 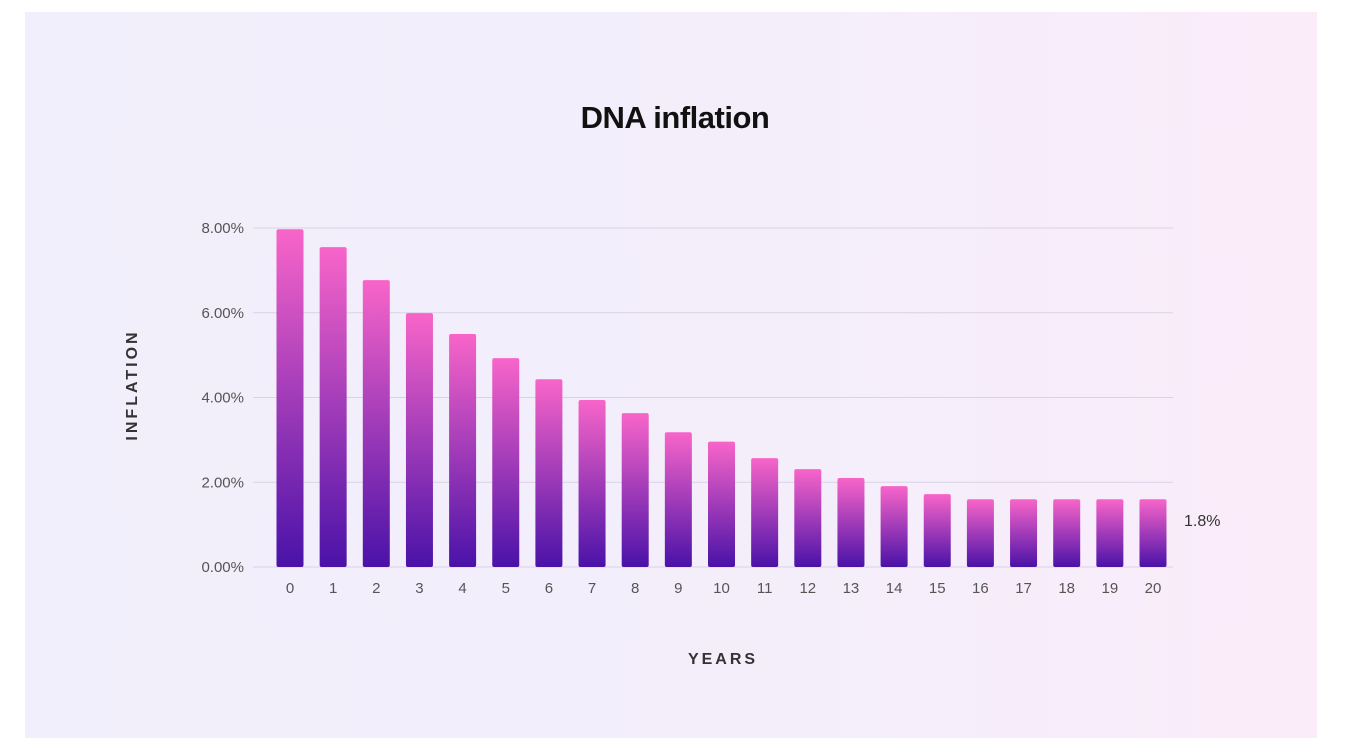 What do you see at coordinates (678, 588) in the screenshot?
I see `x-tick-label: 9` at bounding box center [678, 588].